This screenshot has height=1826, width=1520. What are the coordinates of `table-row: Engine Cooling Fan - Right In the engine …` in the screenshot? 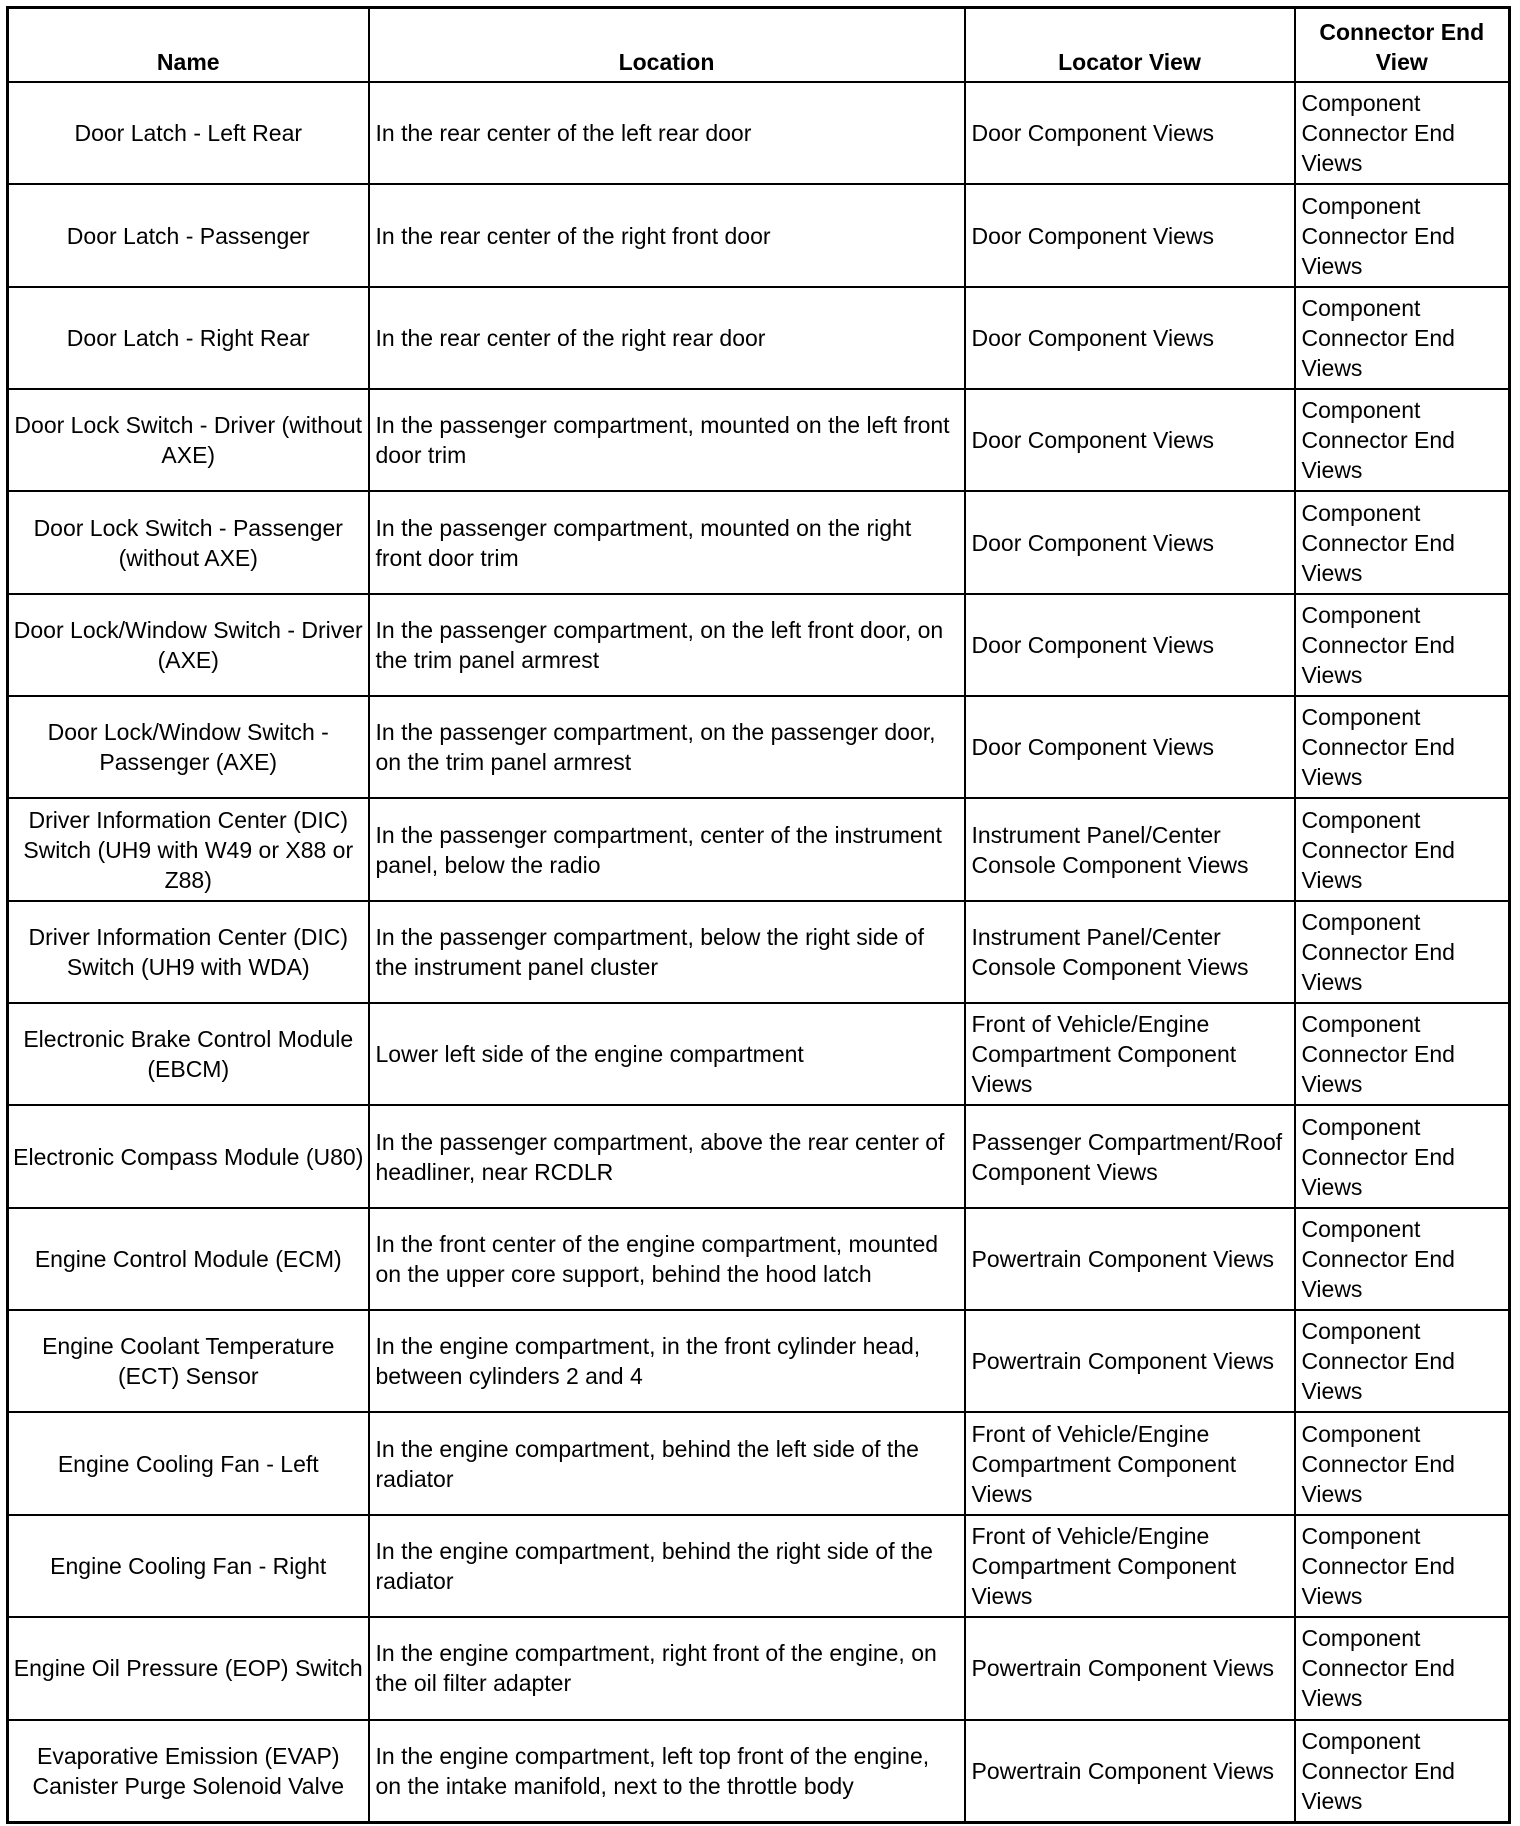 It's located at (758, 1566).